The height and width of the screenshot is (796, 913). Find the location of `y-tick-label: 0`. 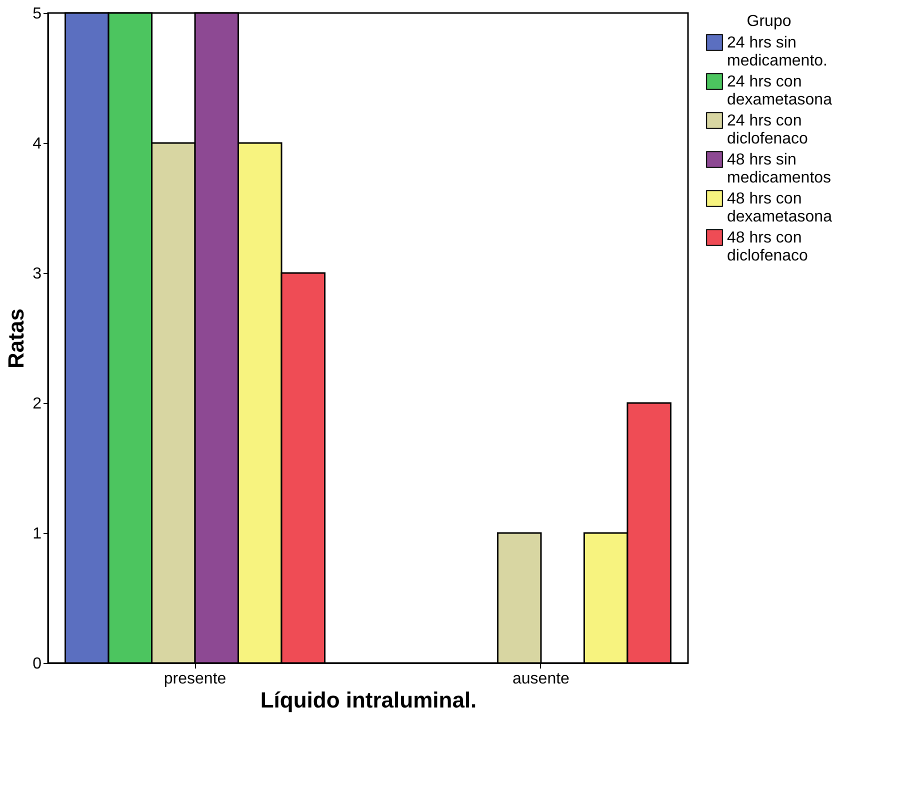

y-tick-label: 0 is located at coordinates (37, 664).